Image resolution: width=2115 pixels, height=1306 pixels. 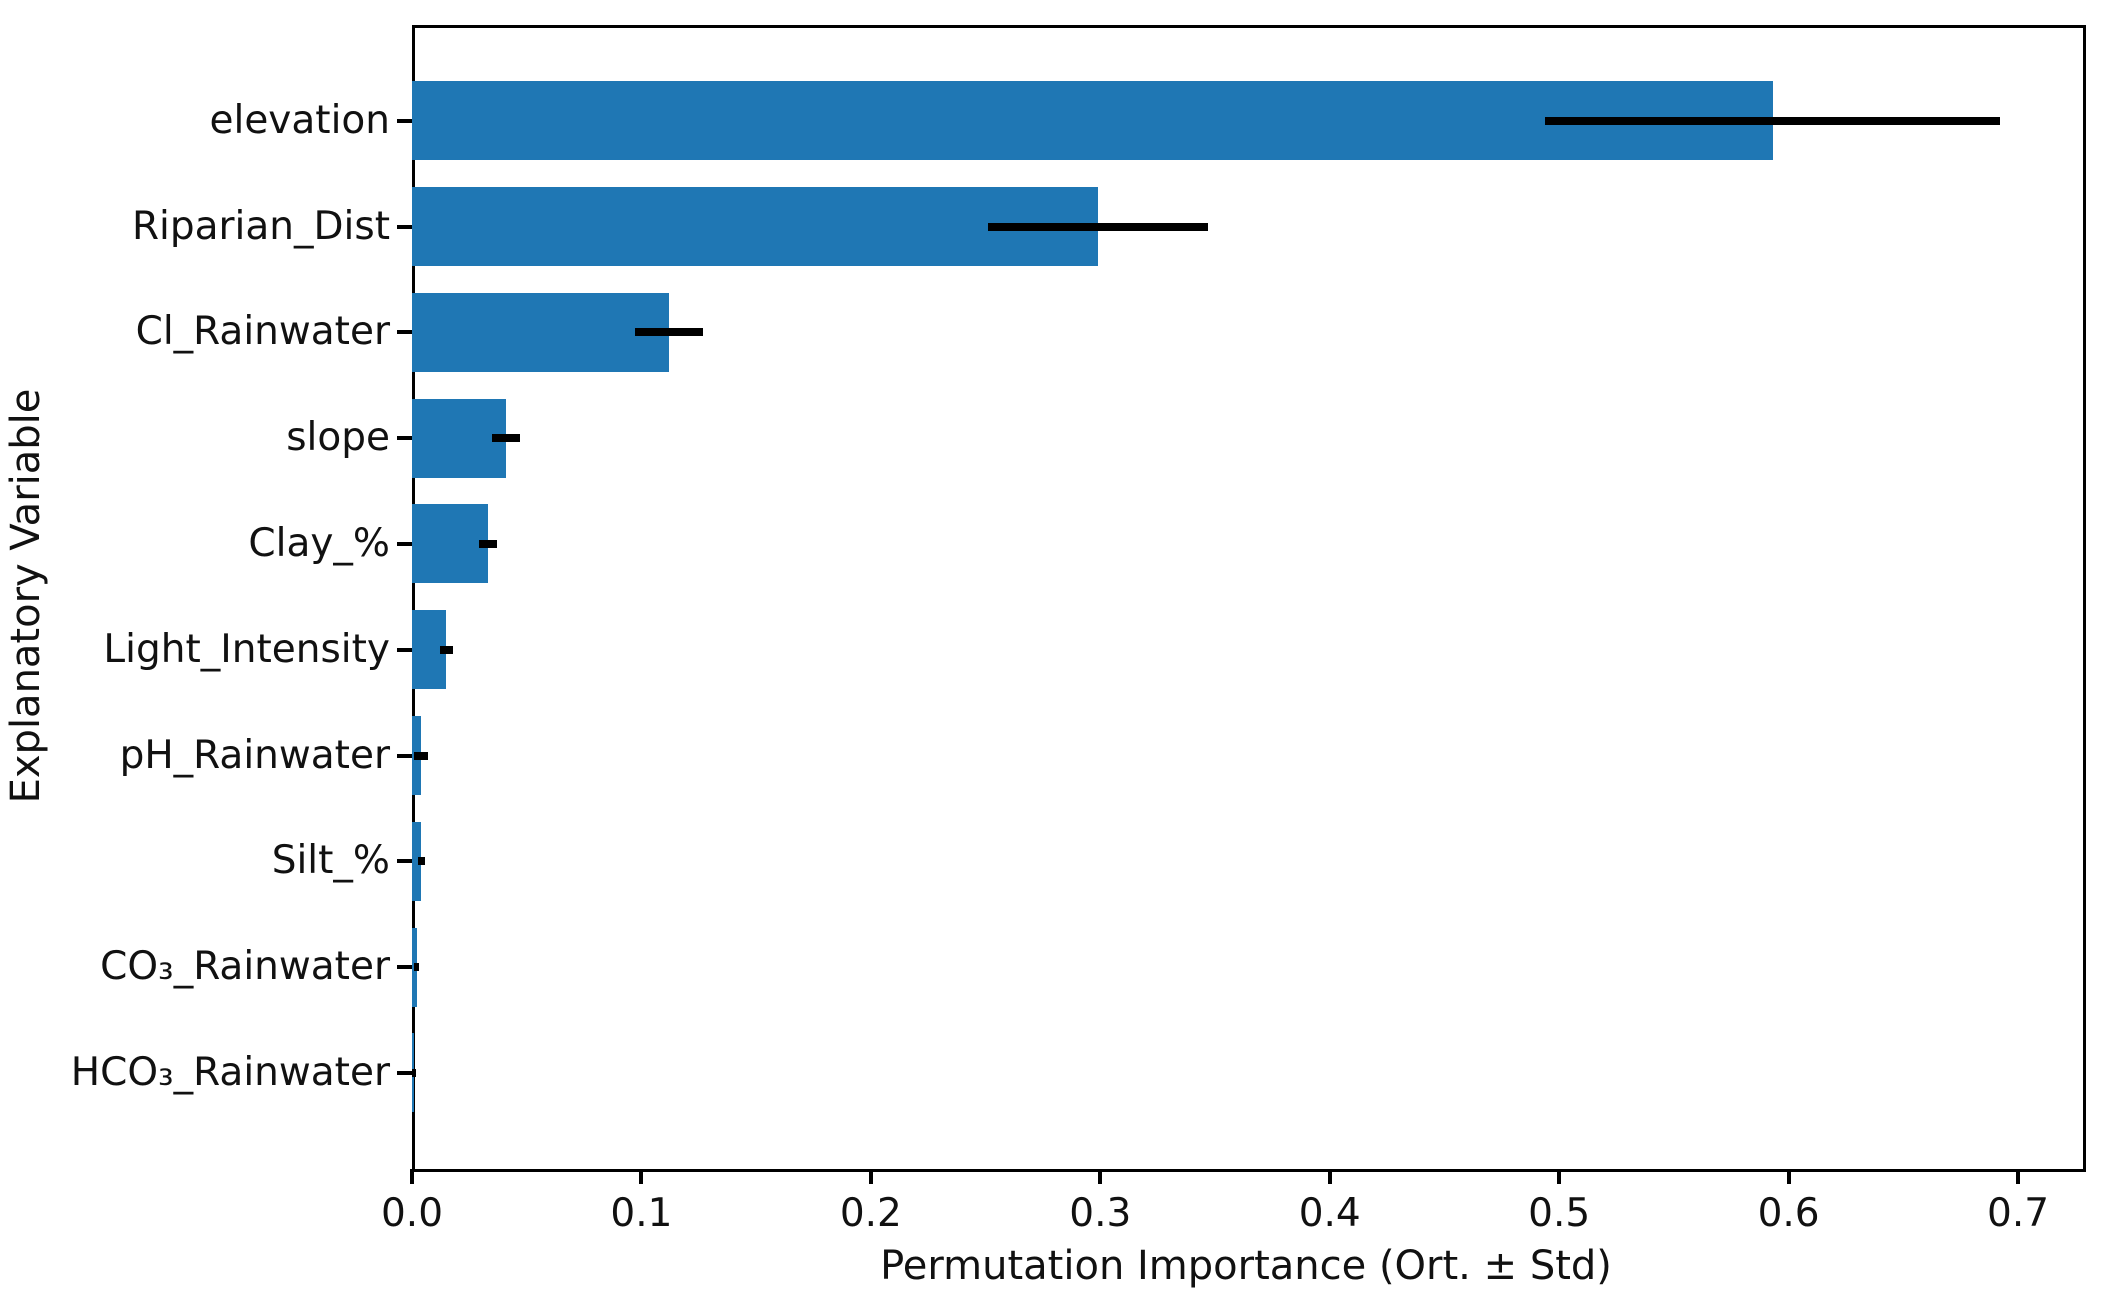 I want to click on bar-Riparian_Dist, so click(x=755, y=226).